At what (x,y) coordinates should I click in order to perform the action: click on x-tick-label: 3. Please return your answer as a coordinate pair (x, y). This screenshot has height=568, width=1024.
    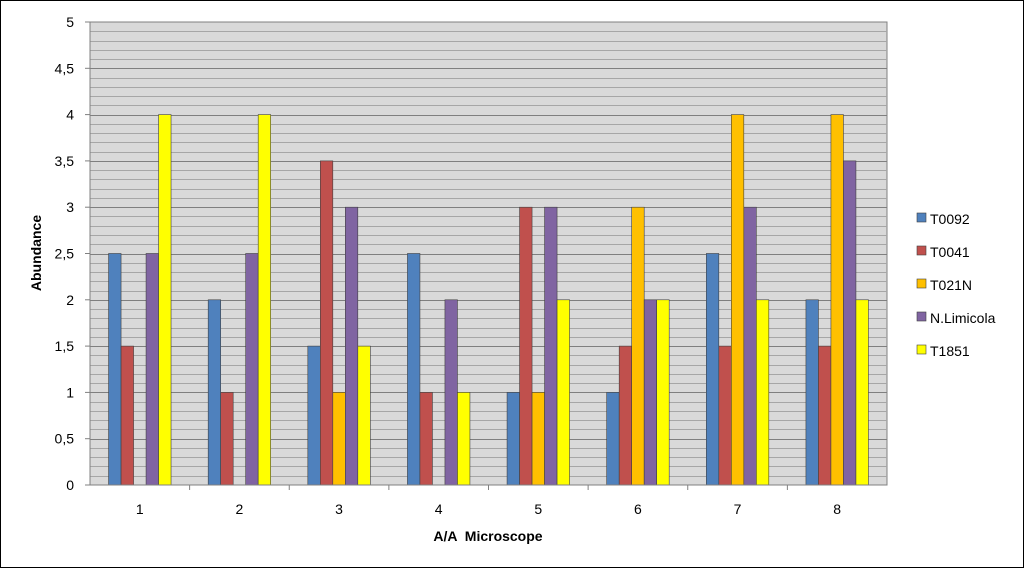
    Looking at the image, I should click on (339, 509).